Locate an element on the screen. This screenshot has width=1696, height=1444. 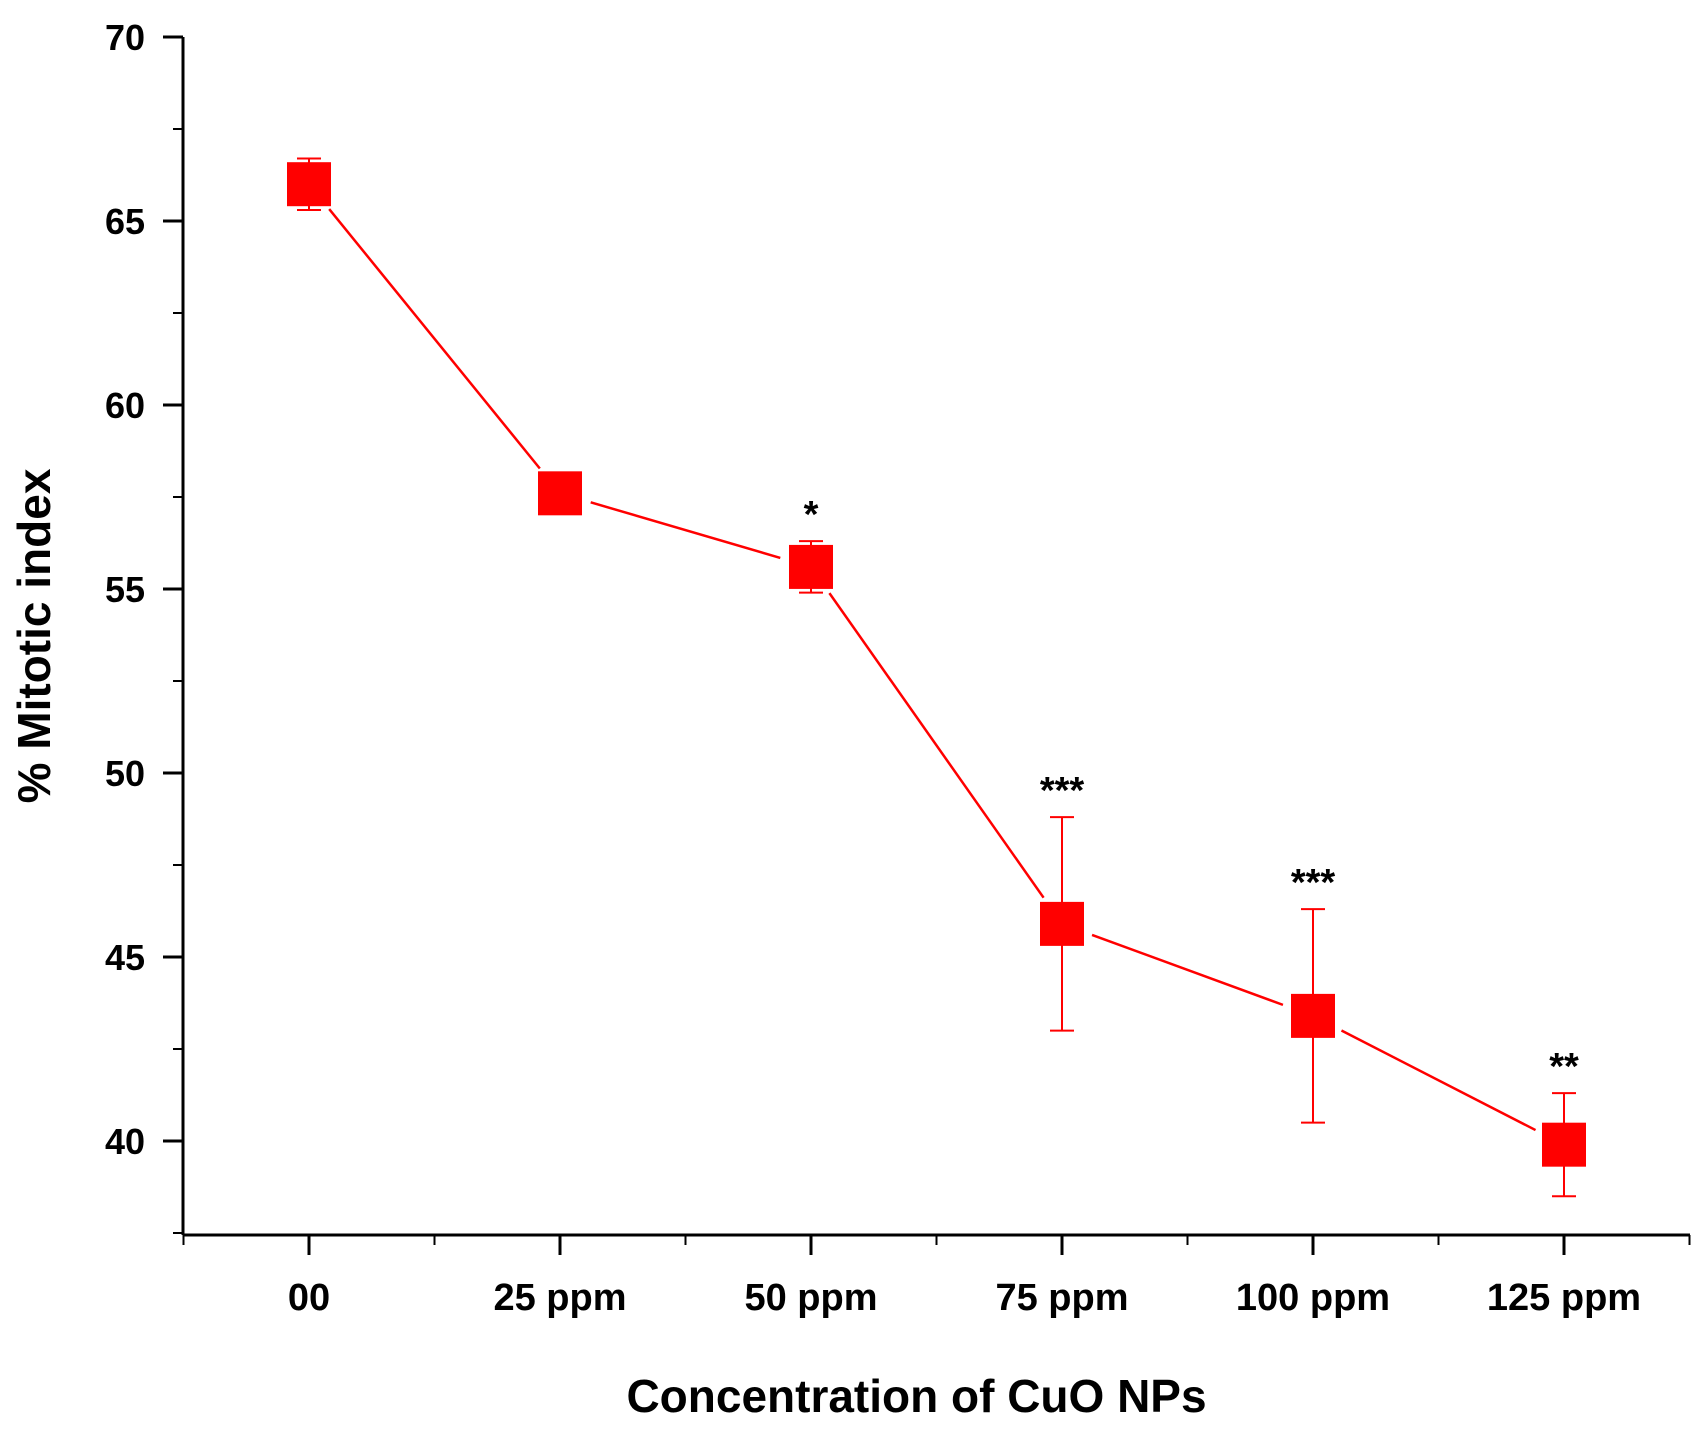
x-tick-label: 25 ppm is located at coordinates (559, 1298).